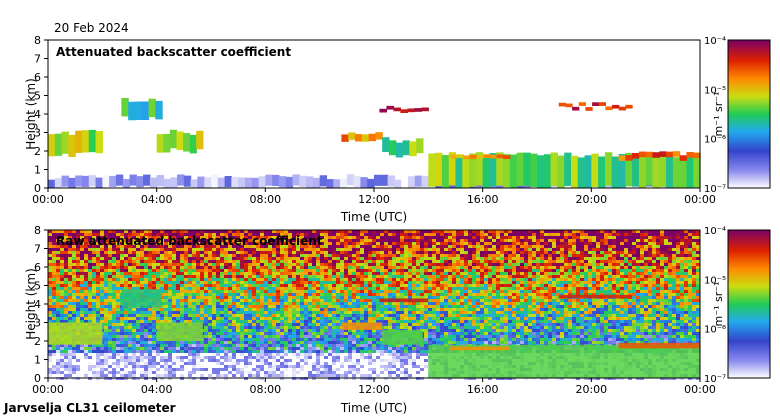  What do you see at coordinates (715, 41) in the screenshot?
I see `colorbar-tick-label: 10⁻⁴` at bounding box center [715, 41].